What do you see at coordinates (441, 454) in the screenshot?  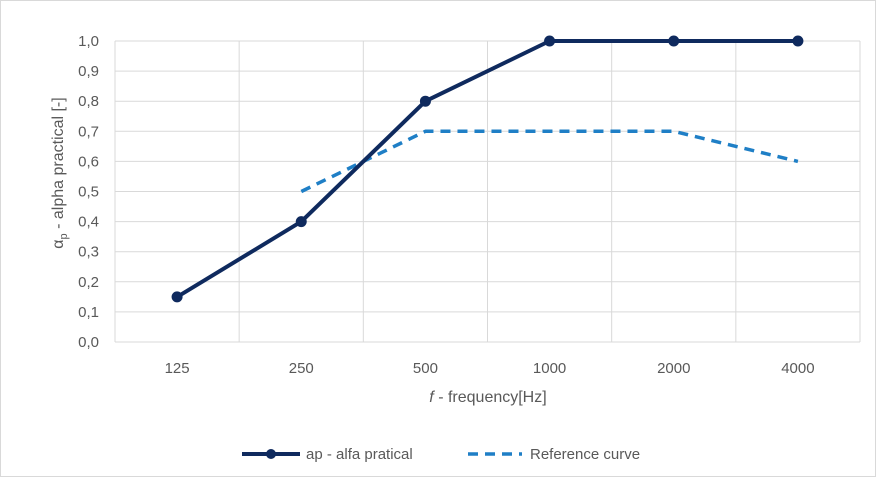 I see `legend: ap - alfa pratical Reference curve` at bounding box center [441, 454].